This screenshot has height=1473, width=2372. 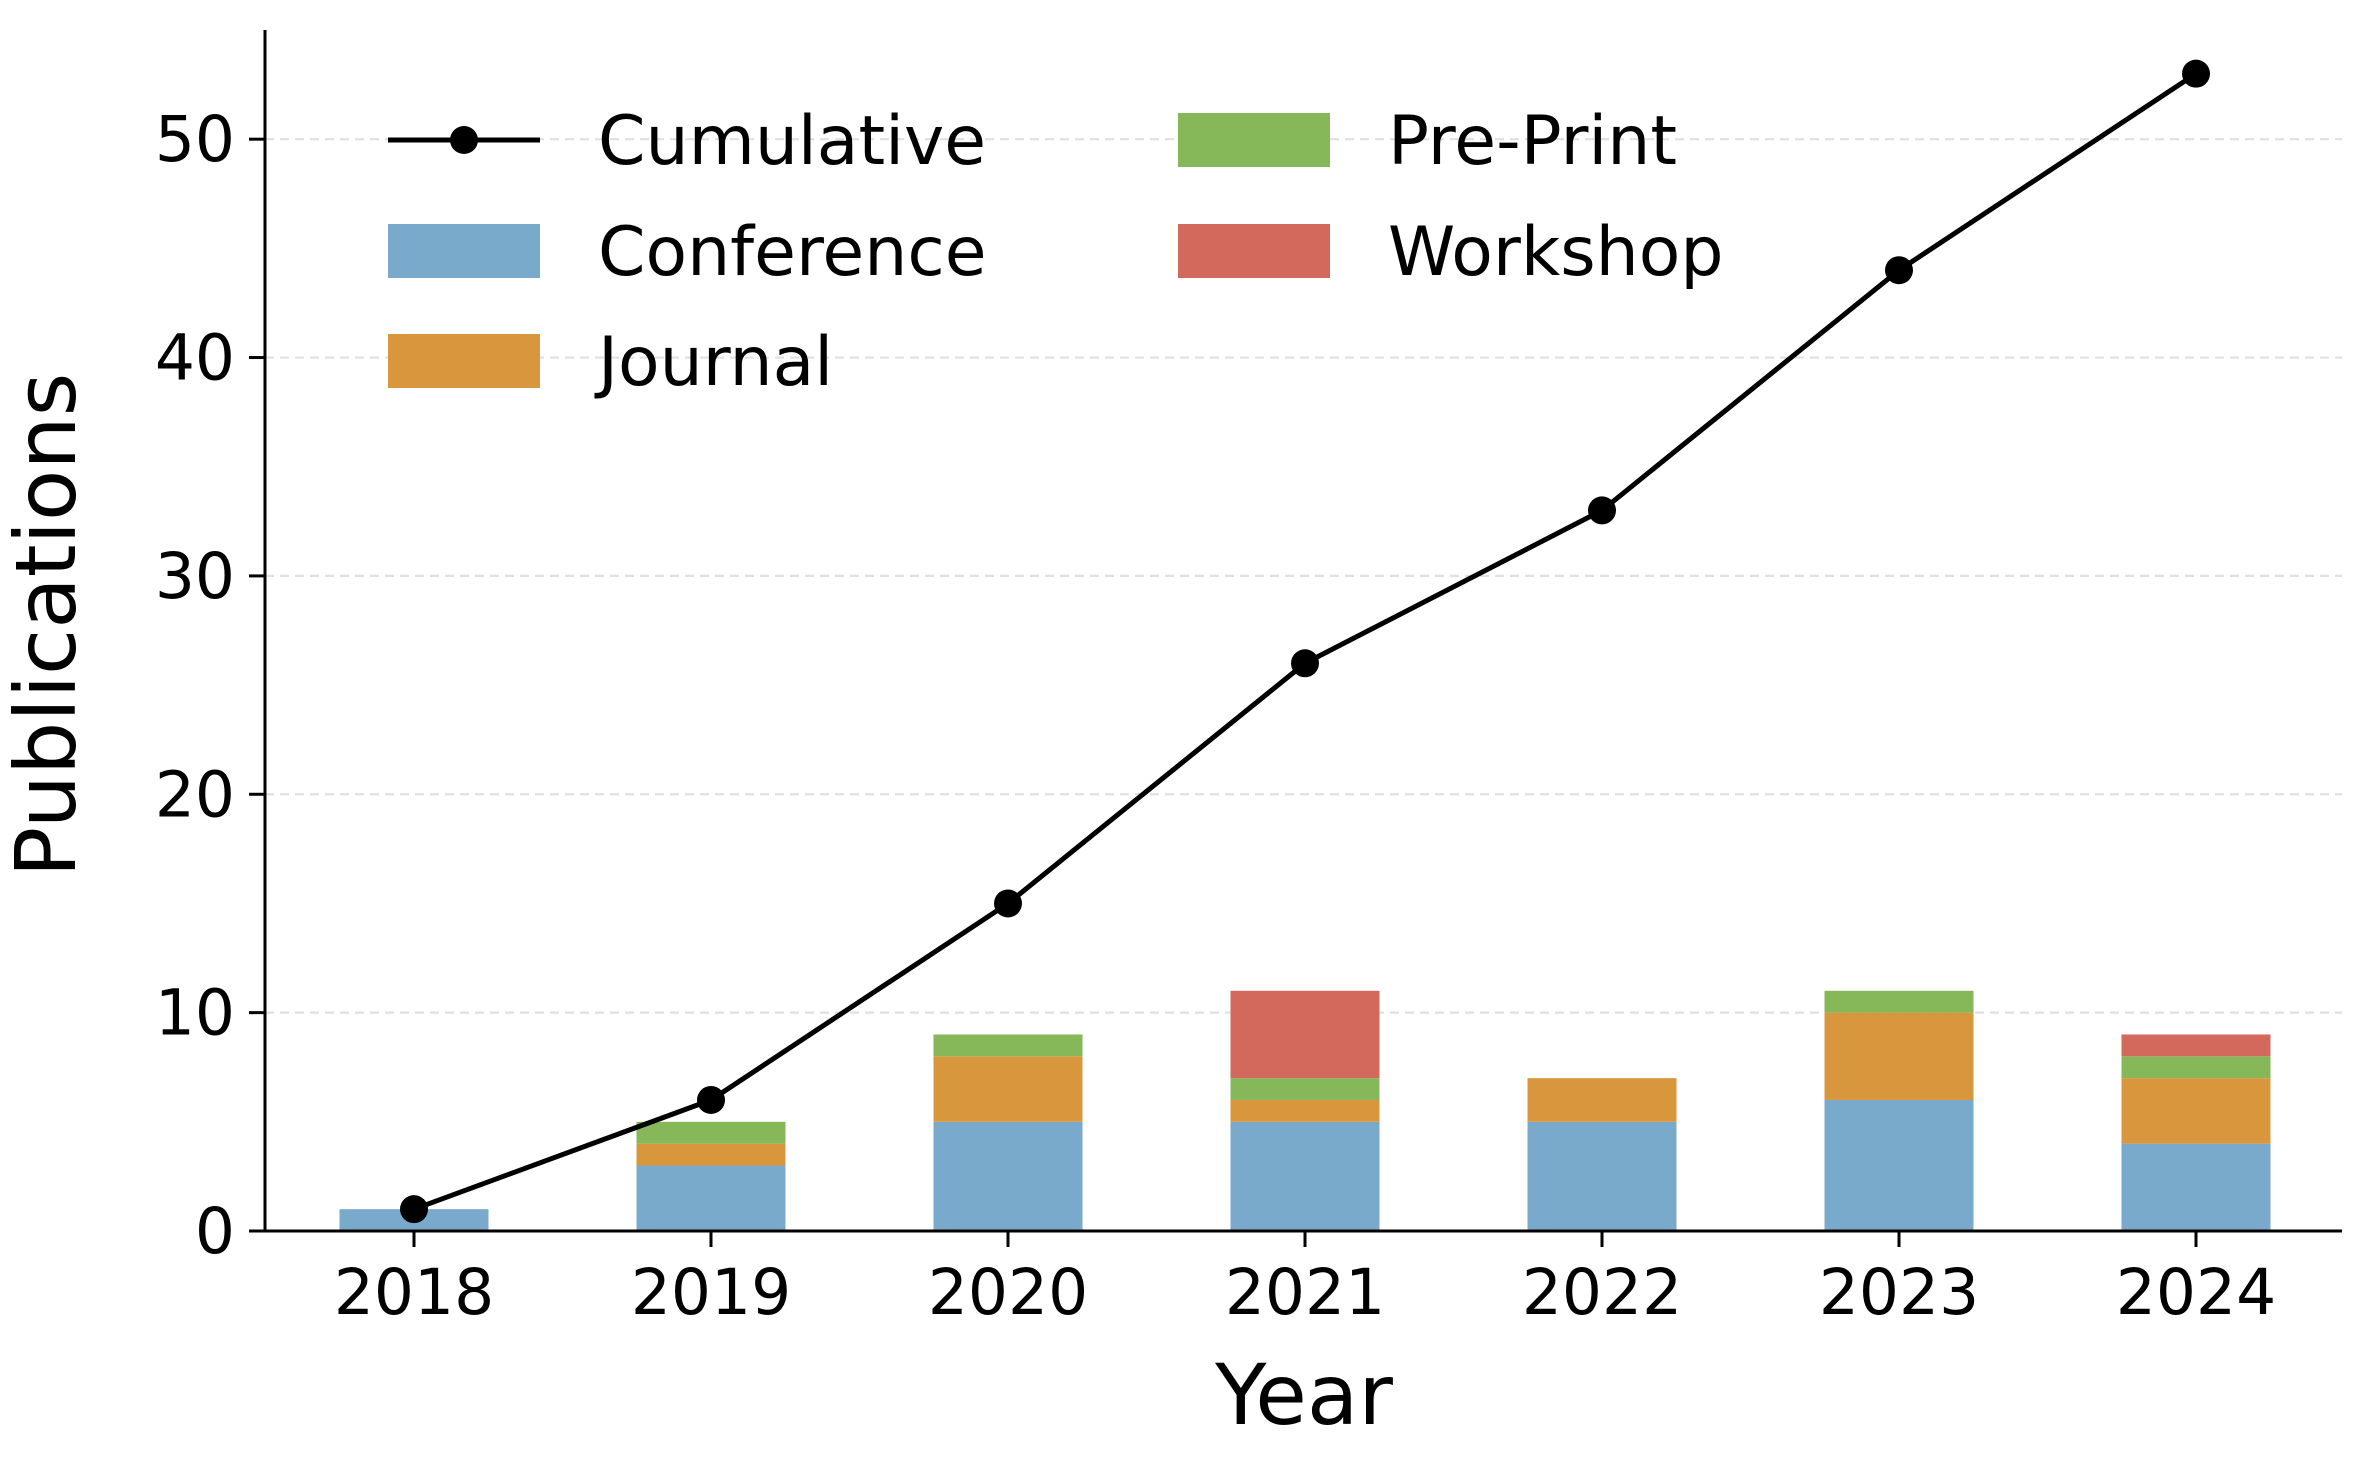 I want to click on x-axis-title: Year, so click(x=1303, y=1395).